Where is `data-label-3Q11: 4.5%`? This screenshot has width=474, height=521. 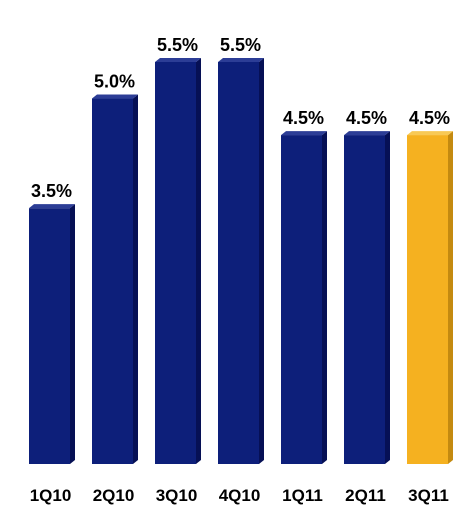
data-label-3Q11: 4.5% is located at coordinates (429, 118).